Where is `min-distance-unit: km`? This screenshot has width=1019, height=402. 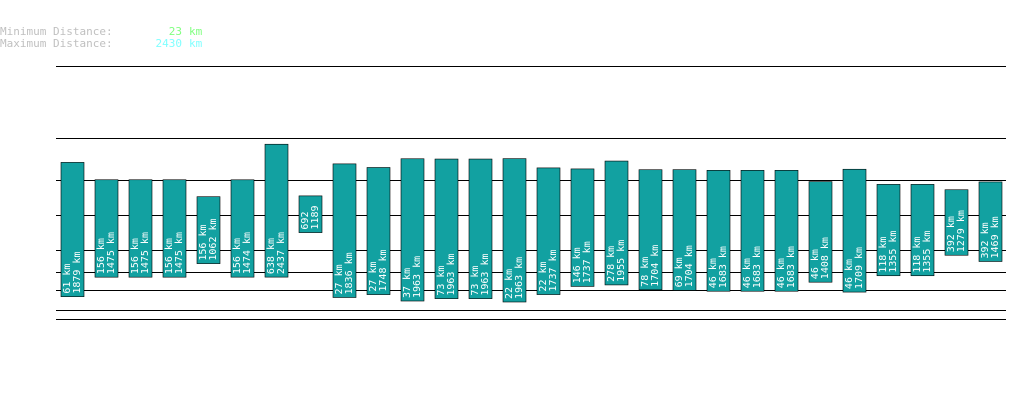 min-distance-unit: km is located at coordinates (196, 31).